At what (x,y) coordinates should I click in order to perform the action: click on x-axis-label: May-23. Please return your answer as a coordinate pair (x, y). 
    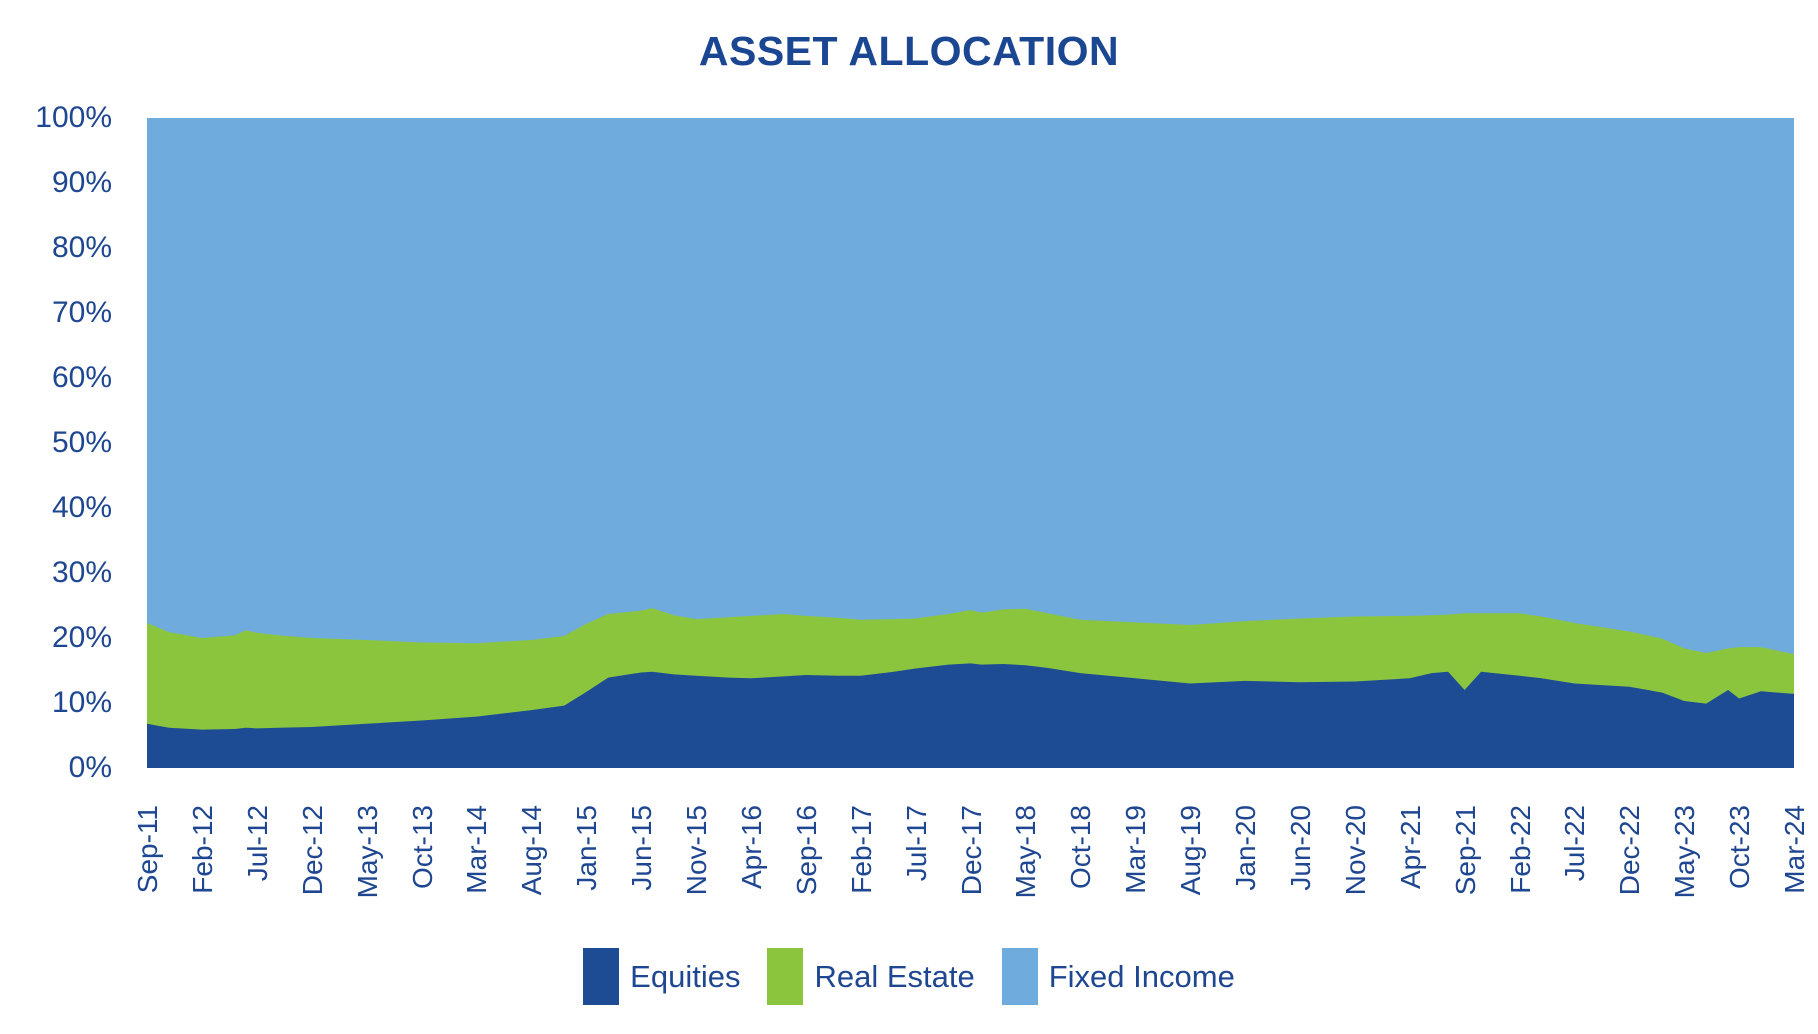
    Looking at the image, I should click on (1685, 852).